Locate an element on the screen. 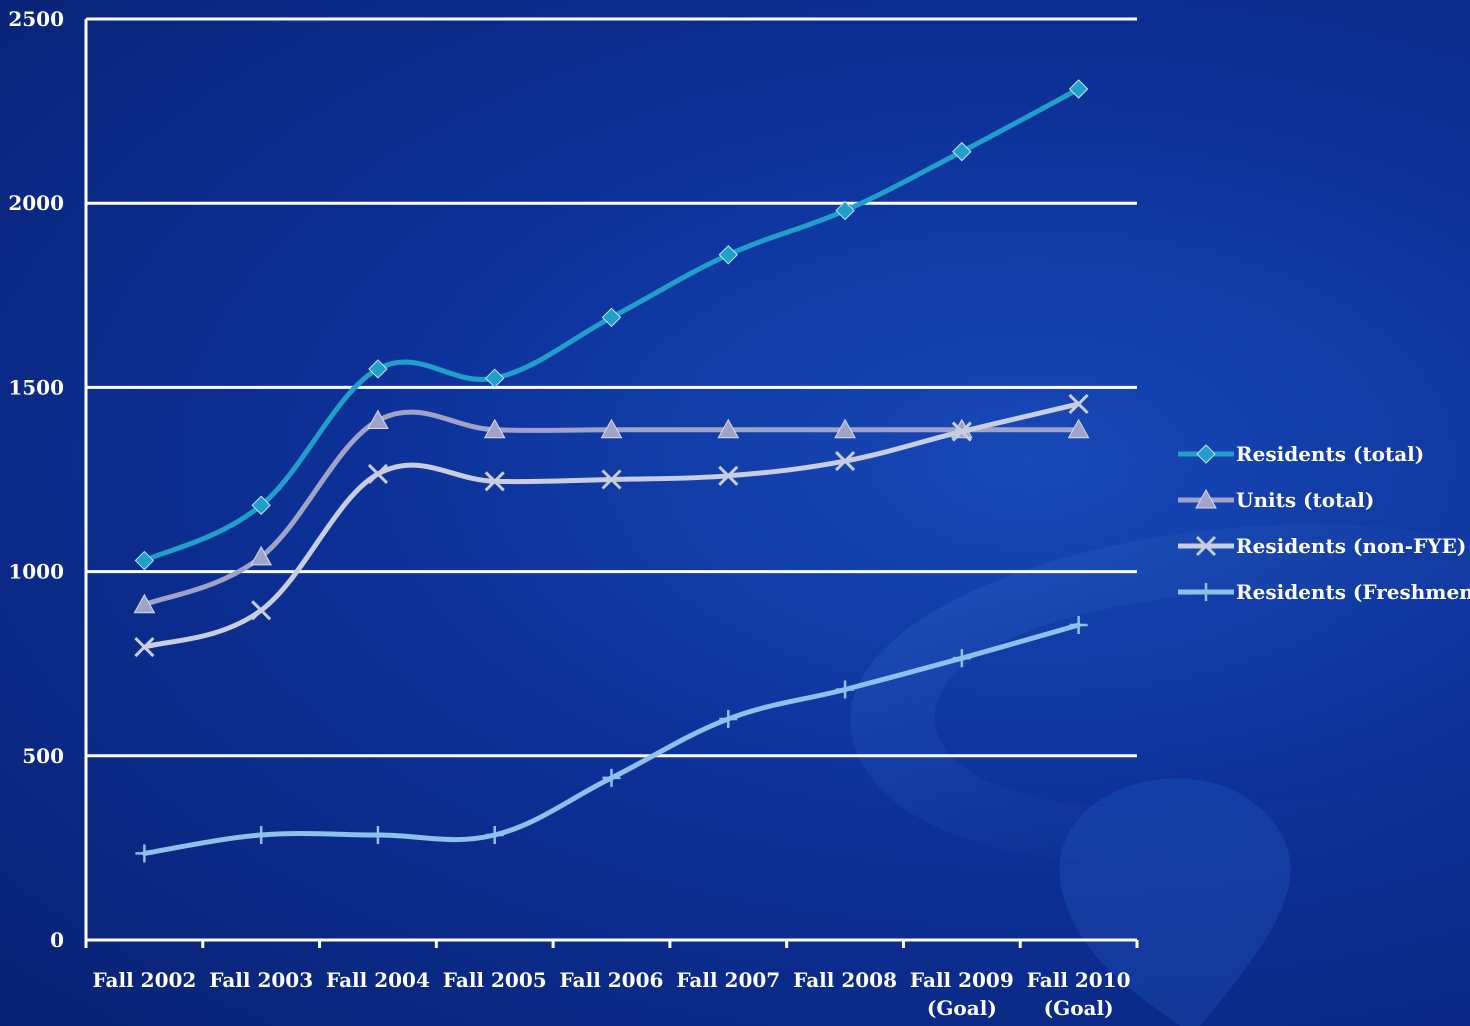 The image size is (1470, 1026). legend-label: Residents (Freshmen) is located at coordinates (1353, 592).